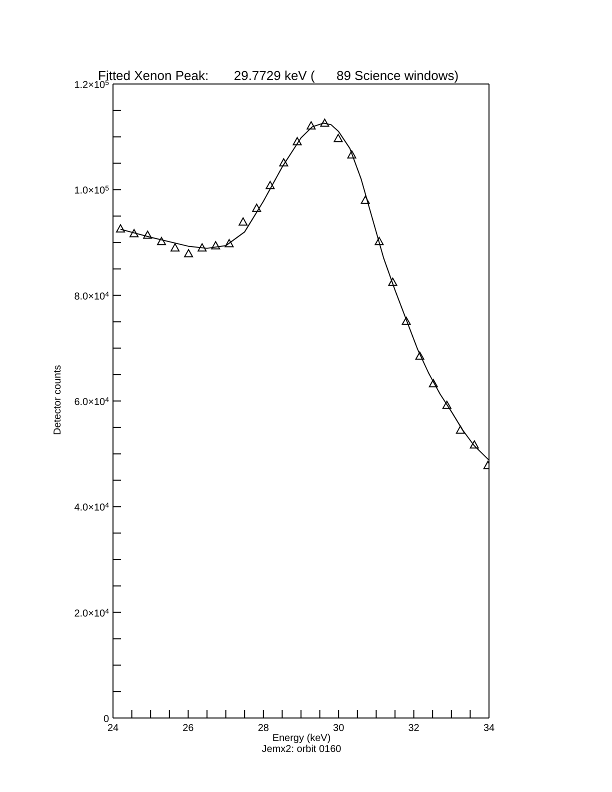 Image resolution: width=612 pixels, height=792 pixels. Describe the element at coordinates (92, 614) in the screenshot. I see `y-tick-label: 2.0×10$^{4}$` at that location.